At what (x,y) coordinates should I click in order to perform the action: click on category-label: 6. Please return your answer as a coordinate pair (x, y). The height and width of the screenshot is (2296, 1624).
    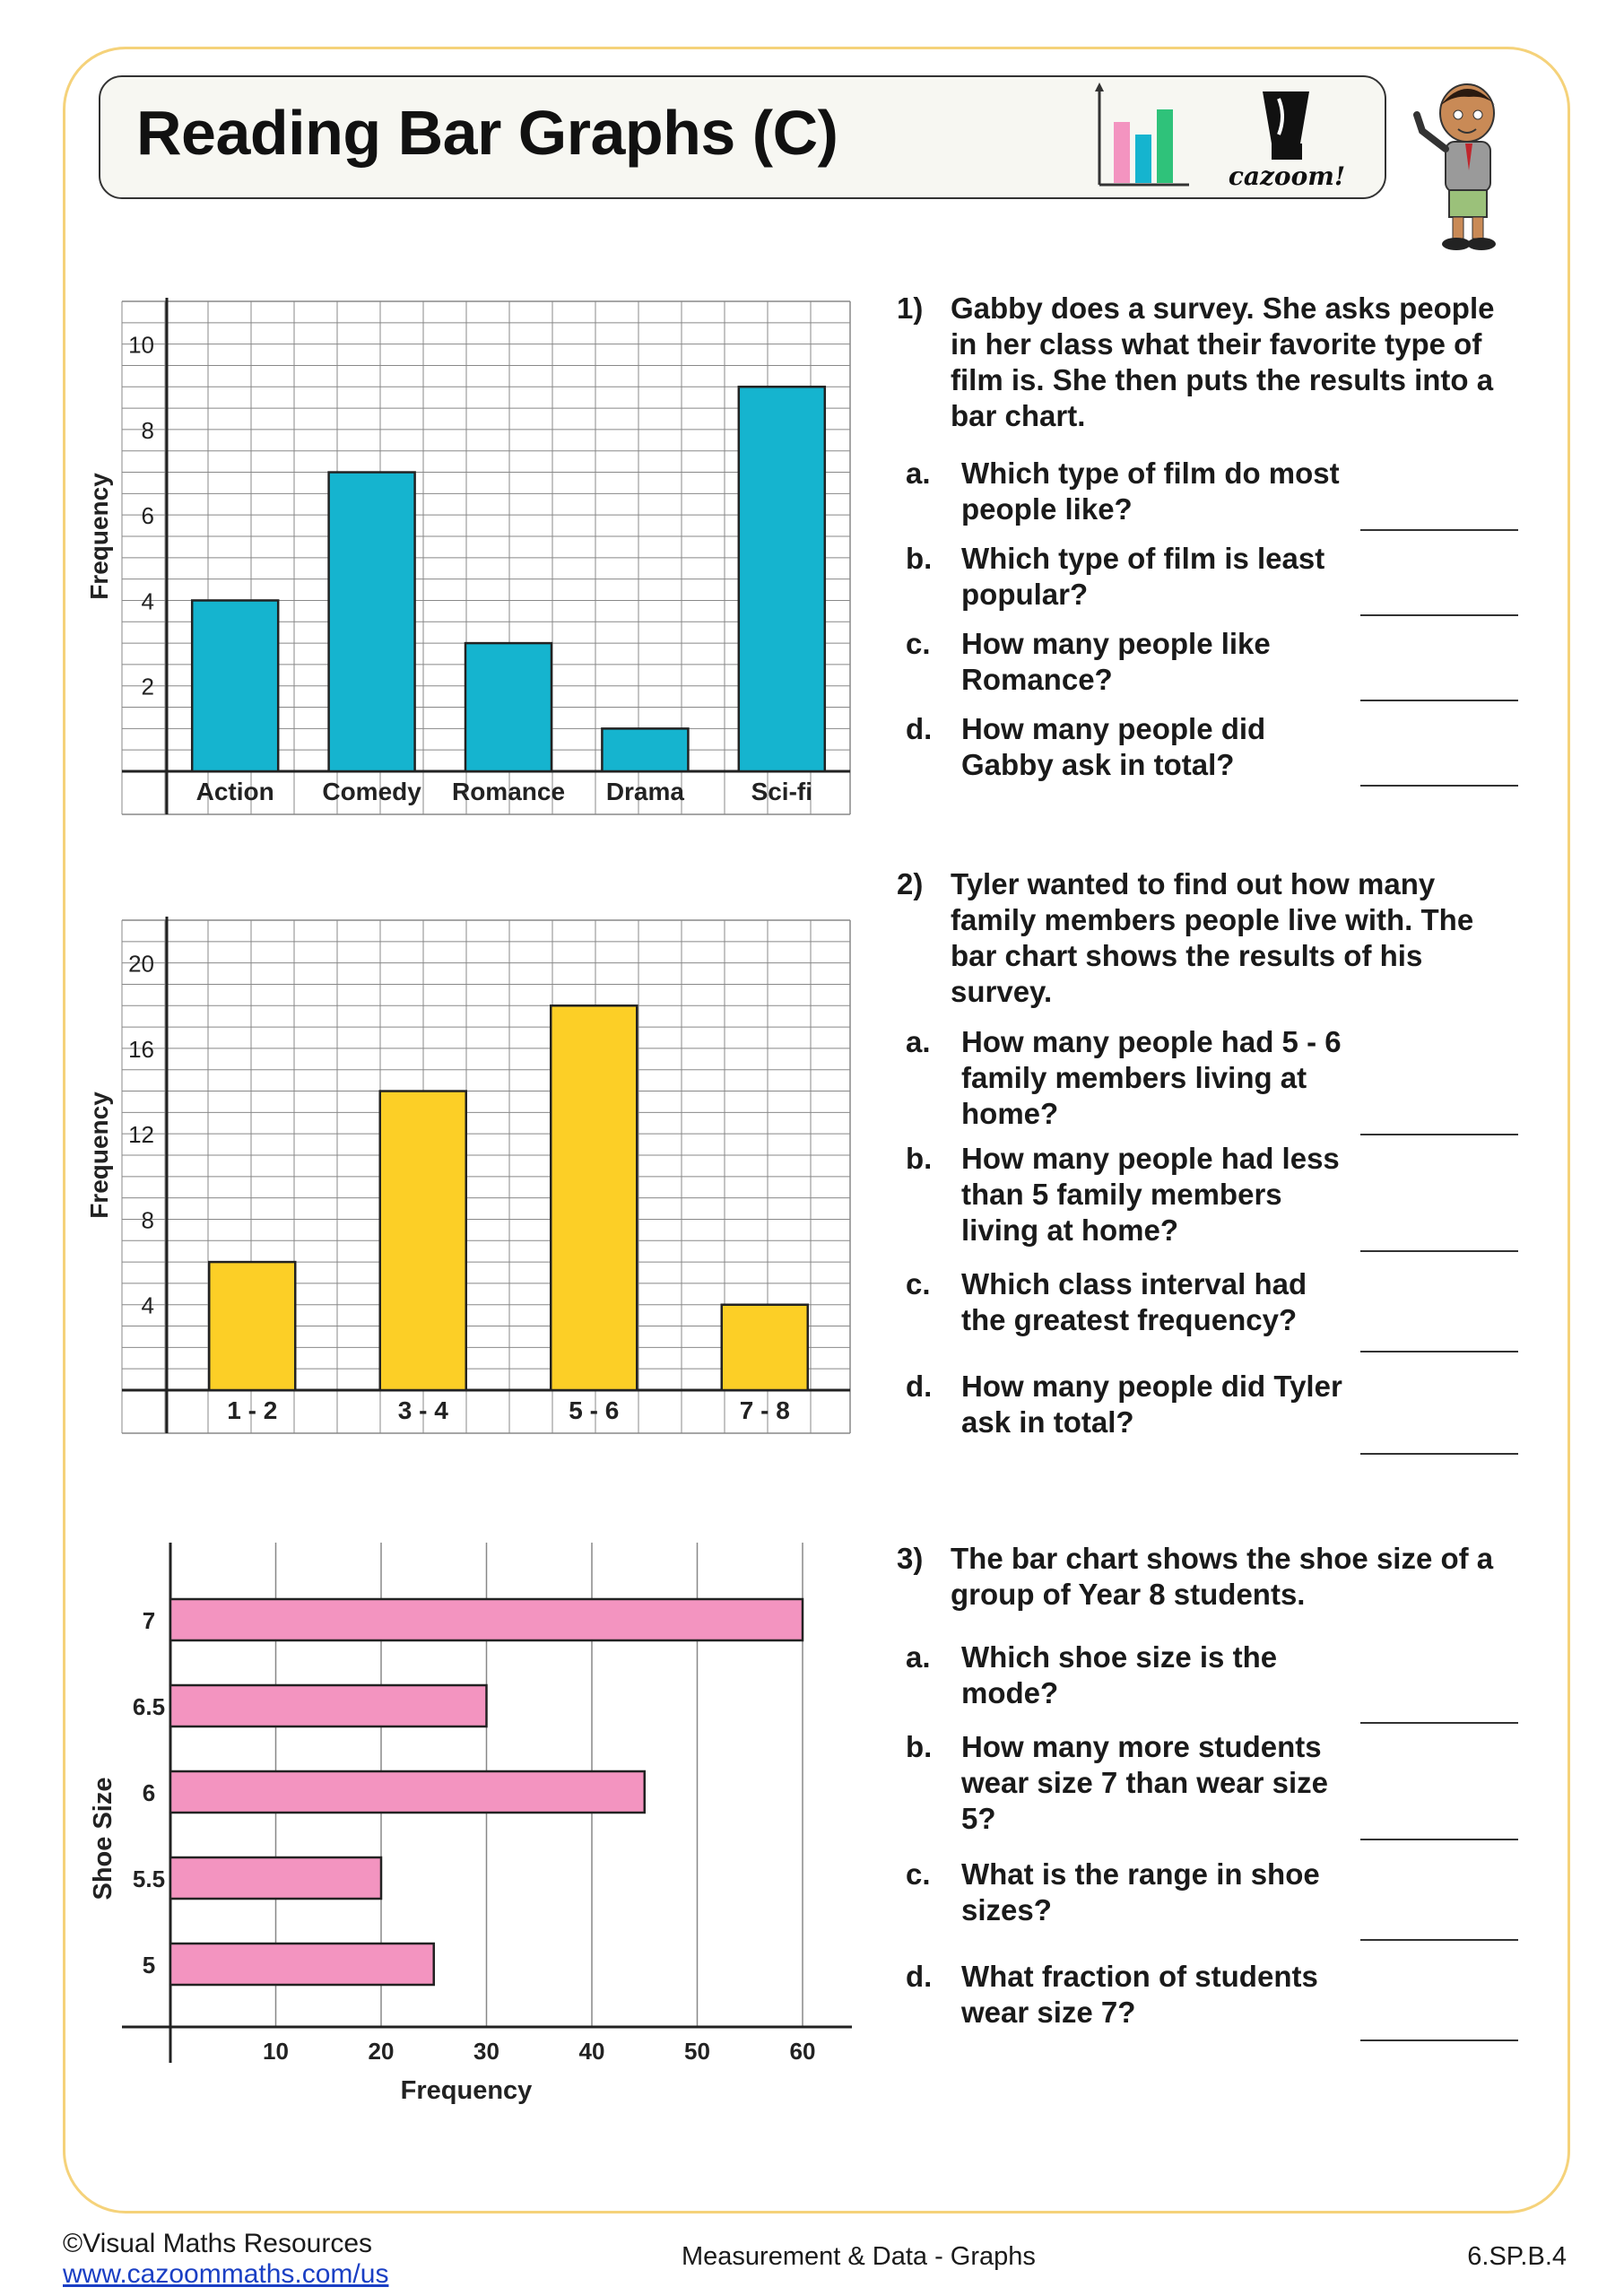
    Looking at the image, I should click on (149, 1792).